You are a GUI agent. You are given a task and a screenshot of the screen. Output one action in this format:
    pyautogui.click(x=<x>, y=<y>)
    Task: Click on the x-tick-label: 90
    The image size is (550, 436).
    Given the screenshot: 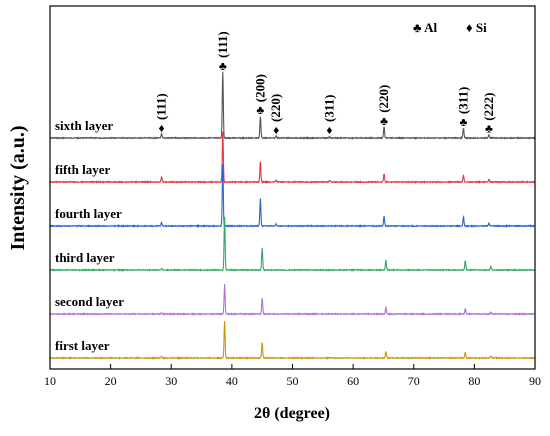 What is the action you would take?
    pyautogui.click(x=535, y=381)
    